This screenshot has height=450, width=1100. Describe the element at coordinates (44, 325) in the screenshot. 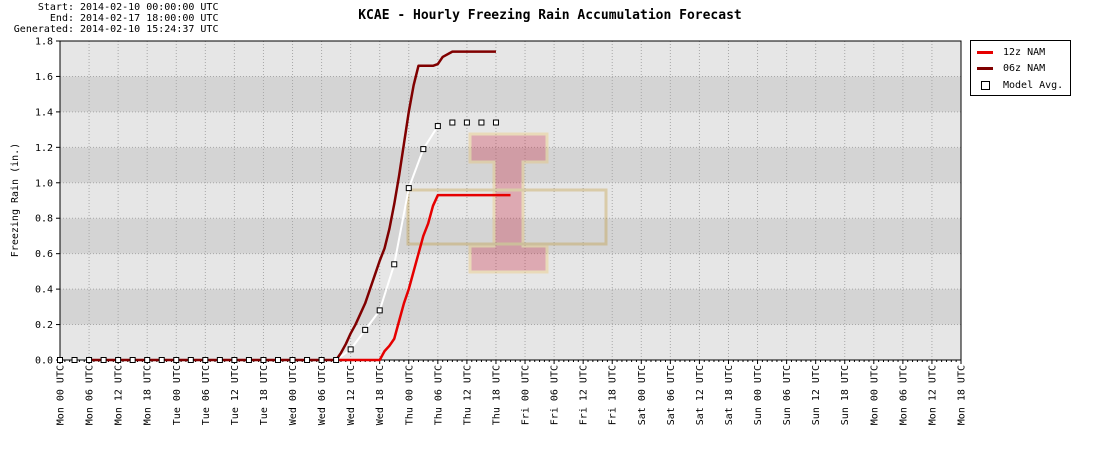

I see `y-tick-label: 0.2` at that location.